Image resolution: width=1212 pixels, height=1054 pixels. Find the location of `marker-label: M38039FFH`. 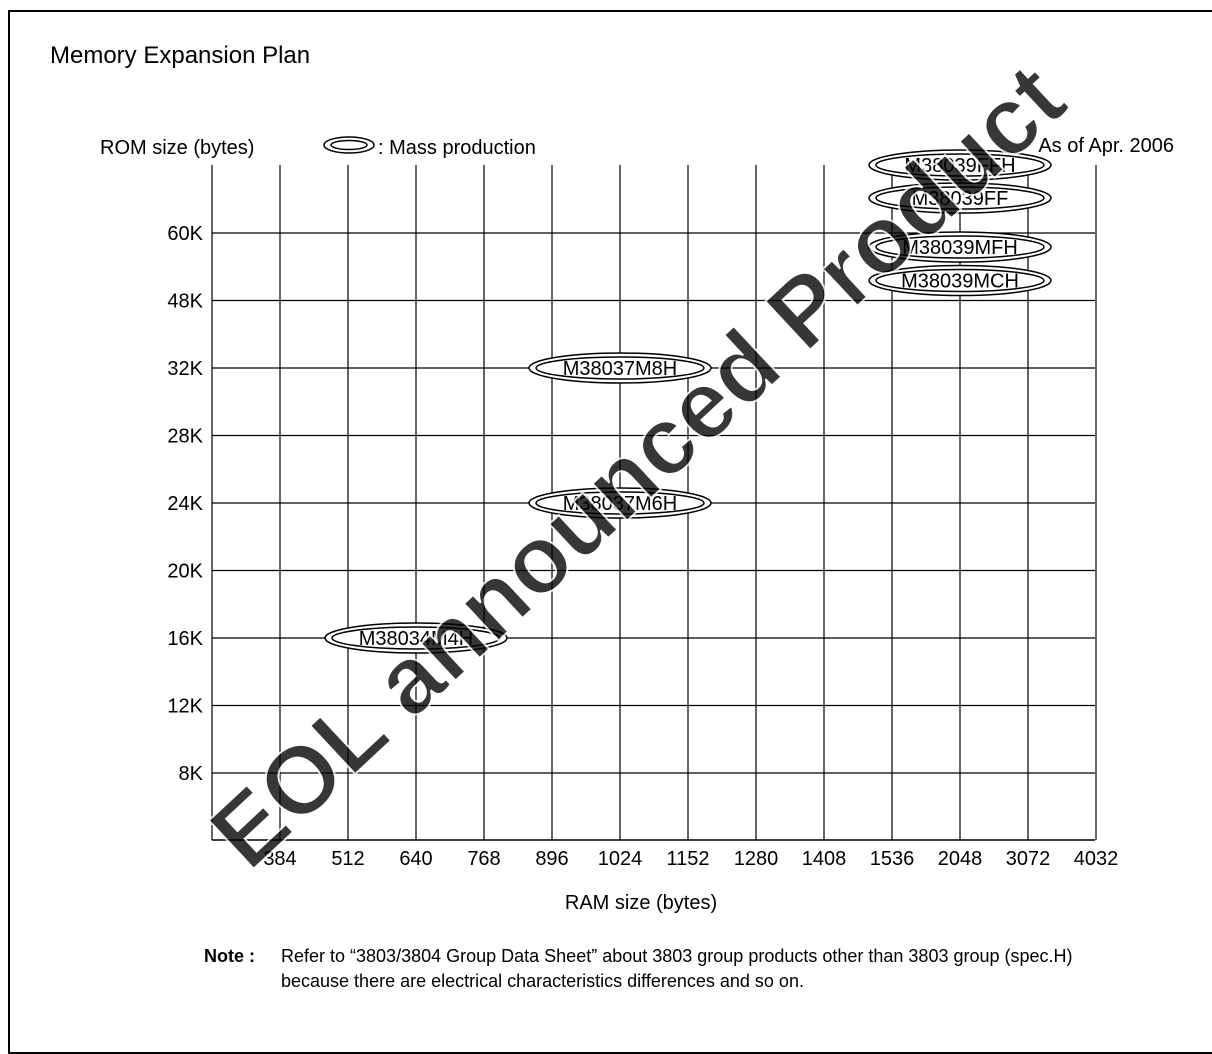

marker-label: M38039FFH is located at coordinates (959, 166).